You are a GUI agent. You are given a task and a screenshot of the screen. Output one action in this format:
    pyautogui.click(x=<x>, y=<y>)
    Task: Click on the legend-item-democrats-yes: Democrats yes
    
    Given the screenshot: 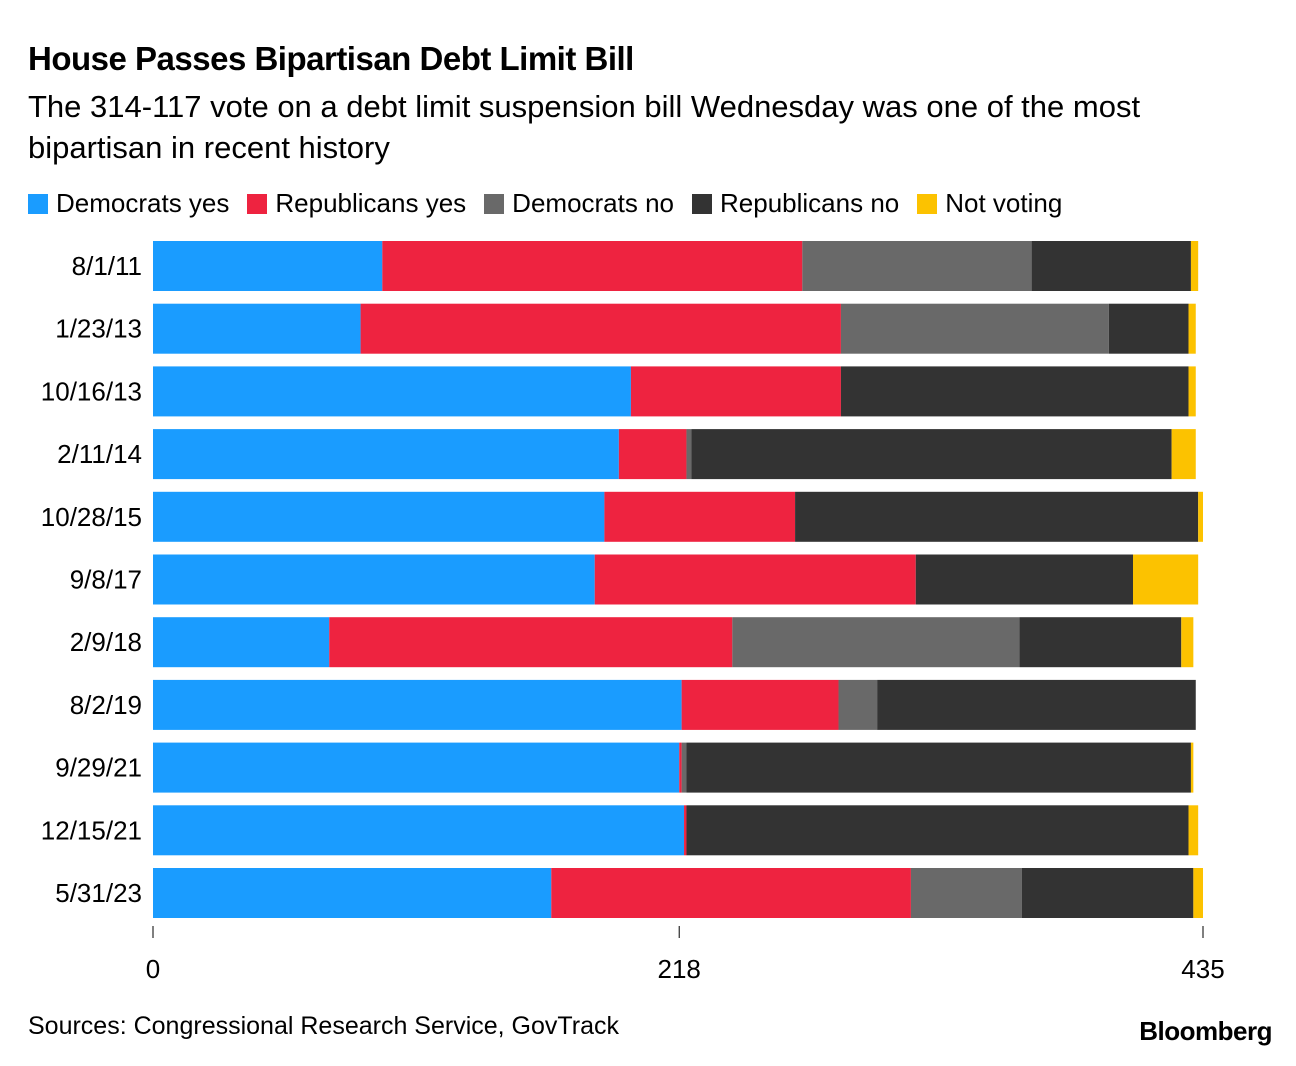 What is the action you would take?
    pyautogui.click(x=128, y=203)
    